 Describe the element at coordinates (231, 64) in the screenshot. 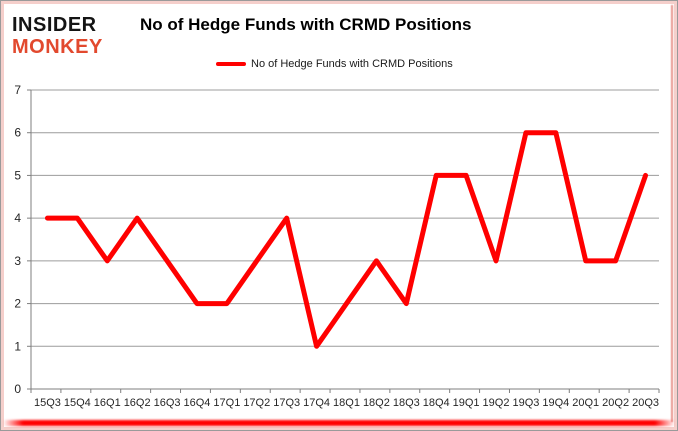

I see `legend-line-swatch` at that location.